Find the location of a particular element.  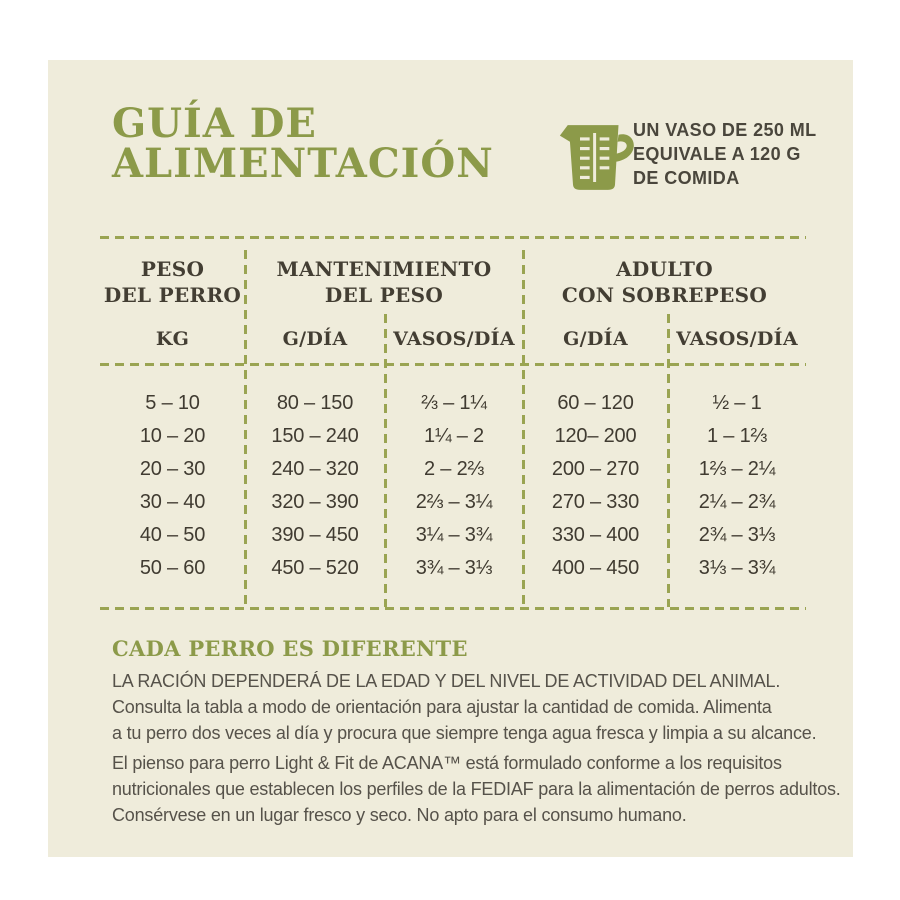

column-header-g-day-1: G/DÍA is located at coordinates (315, 339).